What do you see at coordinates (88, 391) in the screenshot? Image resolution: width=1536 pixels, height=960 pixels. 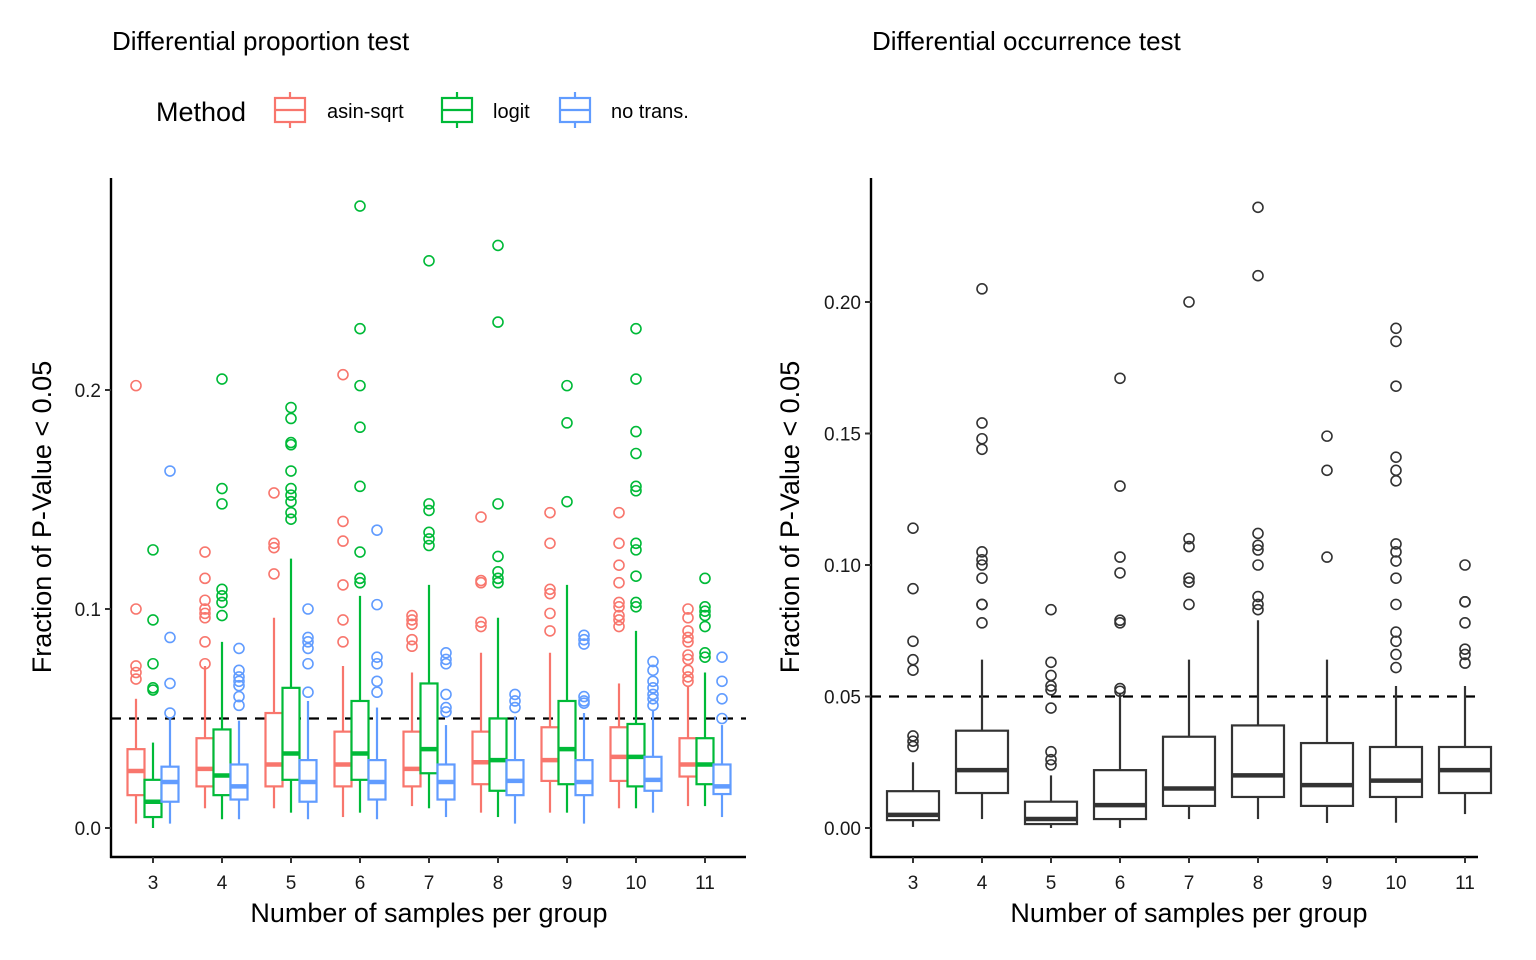 I see `y-tick-label: 0.2` at bounding box center [88, 391].